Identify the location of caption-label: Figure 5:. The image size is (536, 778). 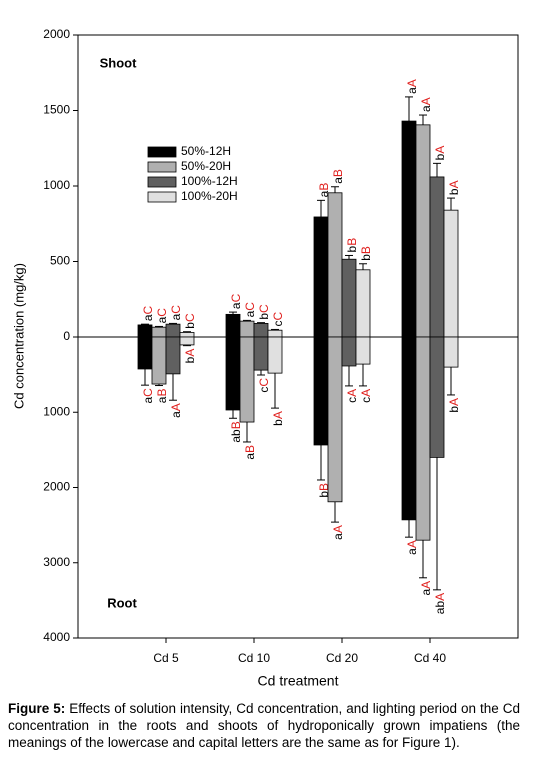
(37, 708).